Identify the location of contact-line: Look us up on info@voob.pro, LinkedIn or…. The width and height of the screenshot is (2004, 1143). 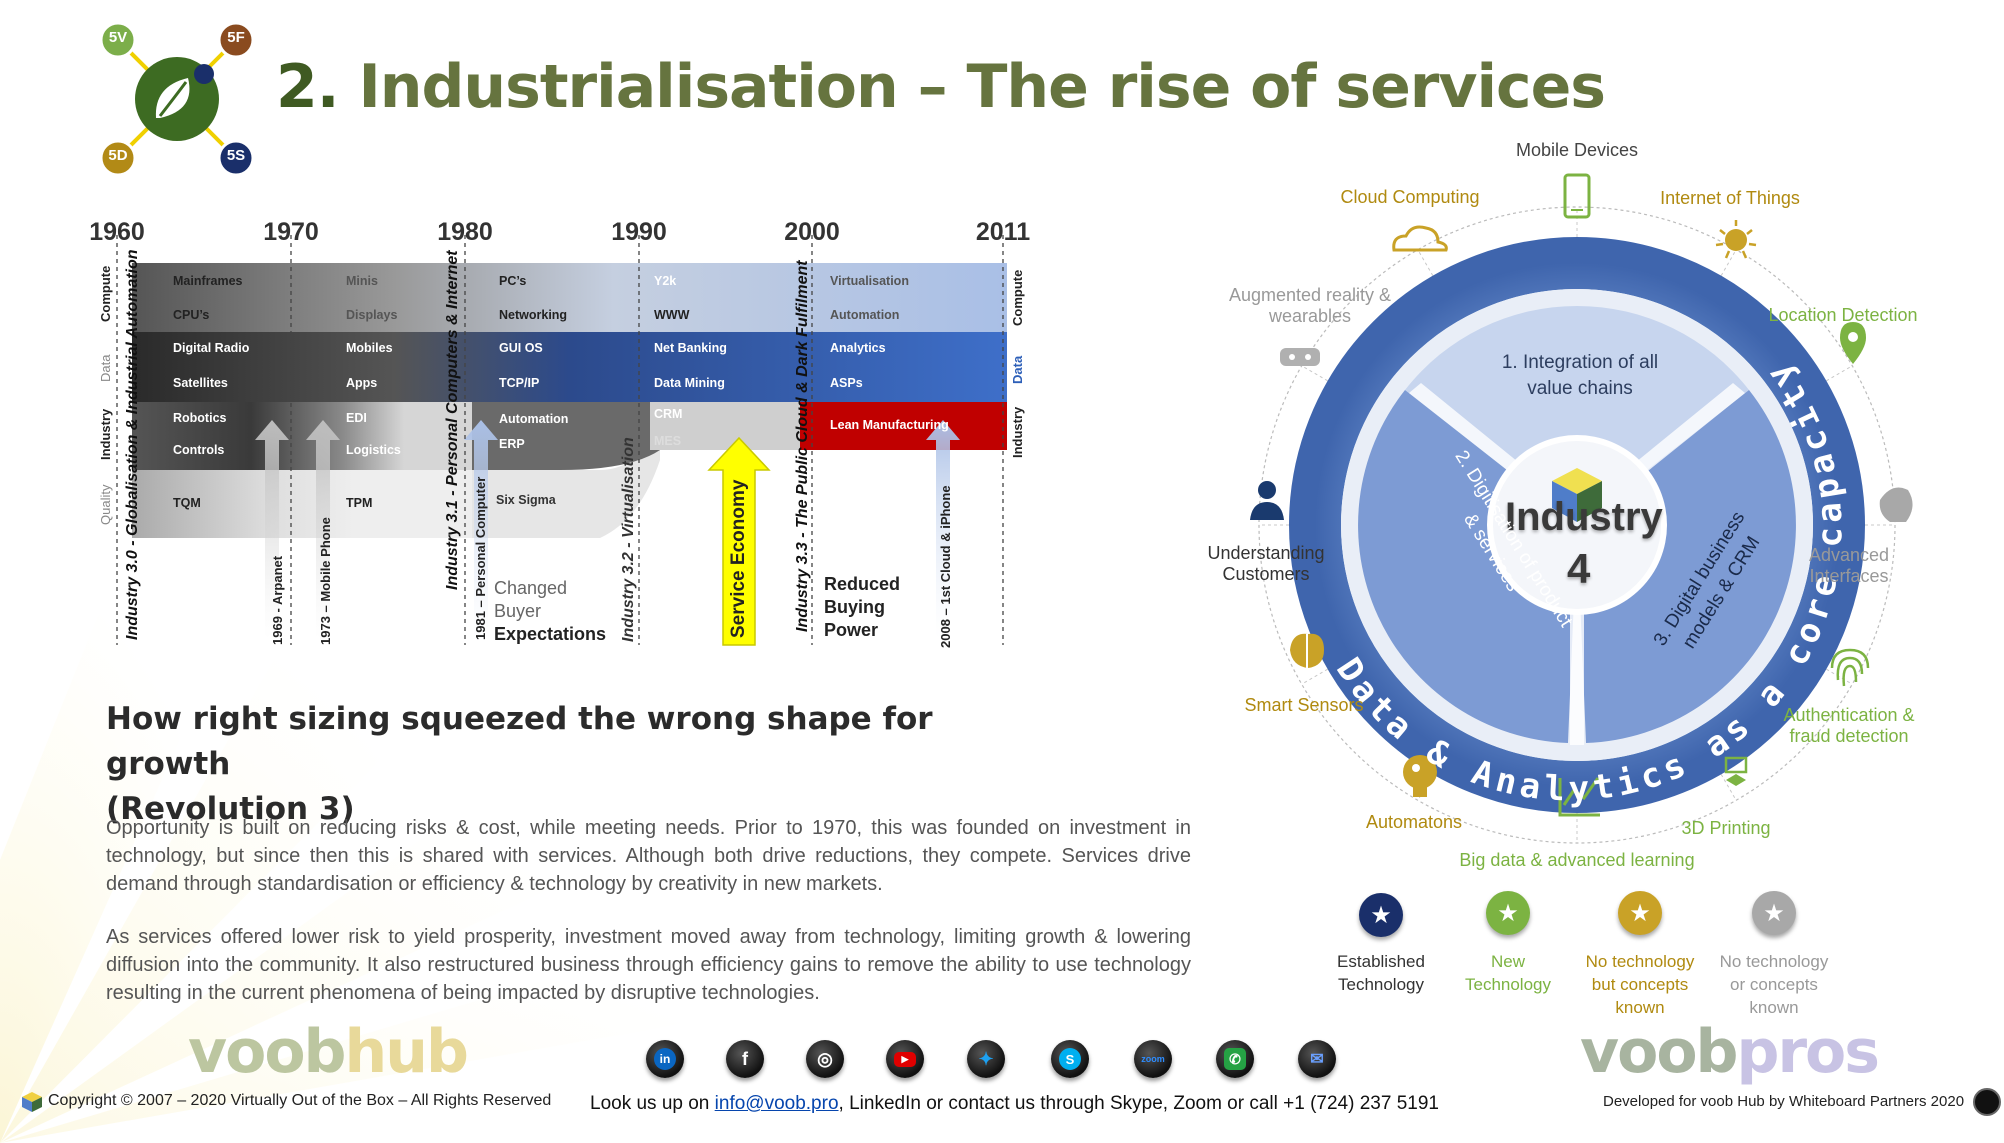
(1014, 1104).